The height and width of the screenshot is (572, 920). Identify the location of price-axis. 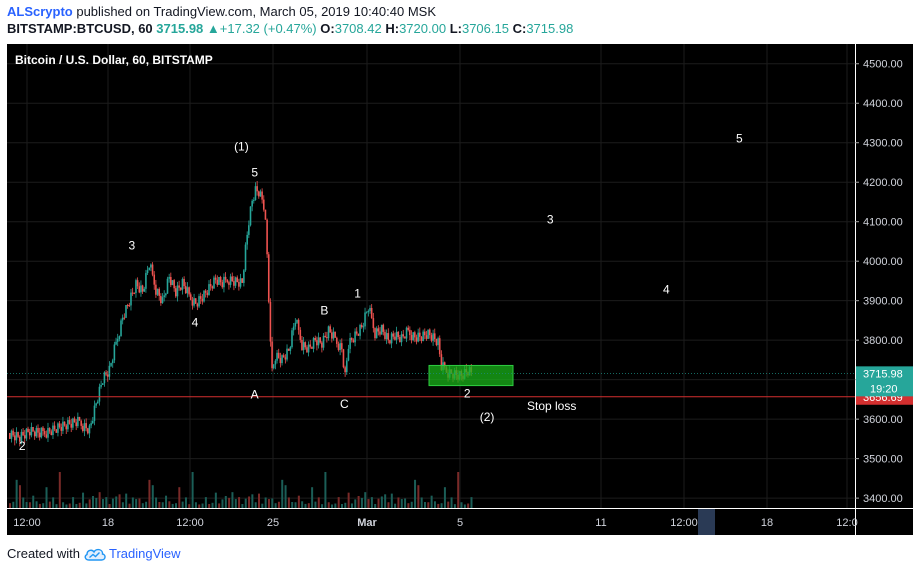
(884, 276).